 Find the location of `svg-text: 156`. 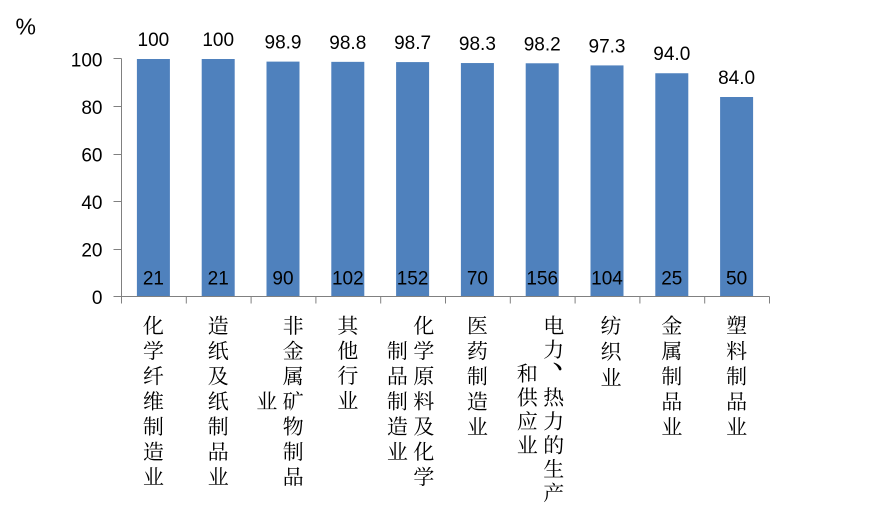

svg-text: 156 is located at coordinates (542, 279).